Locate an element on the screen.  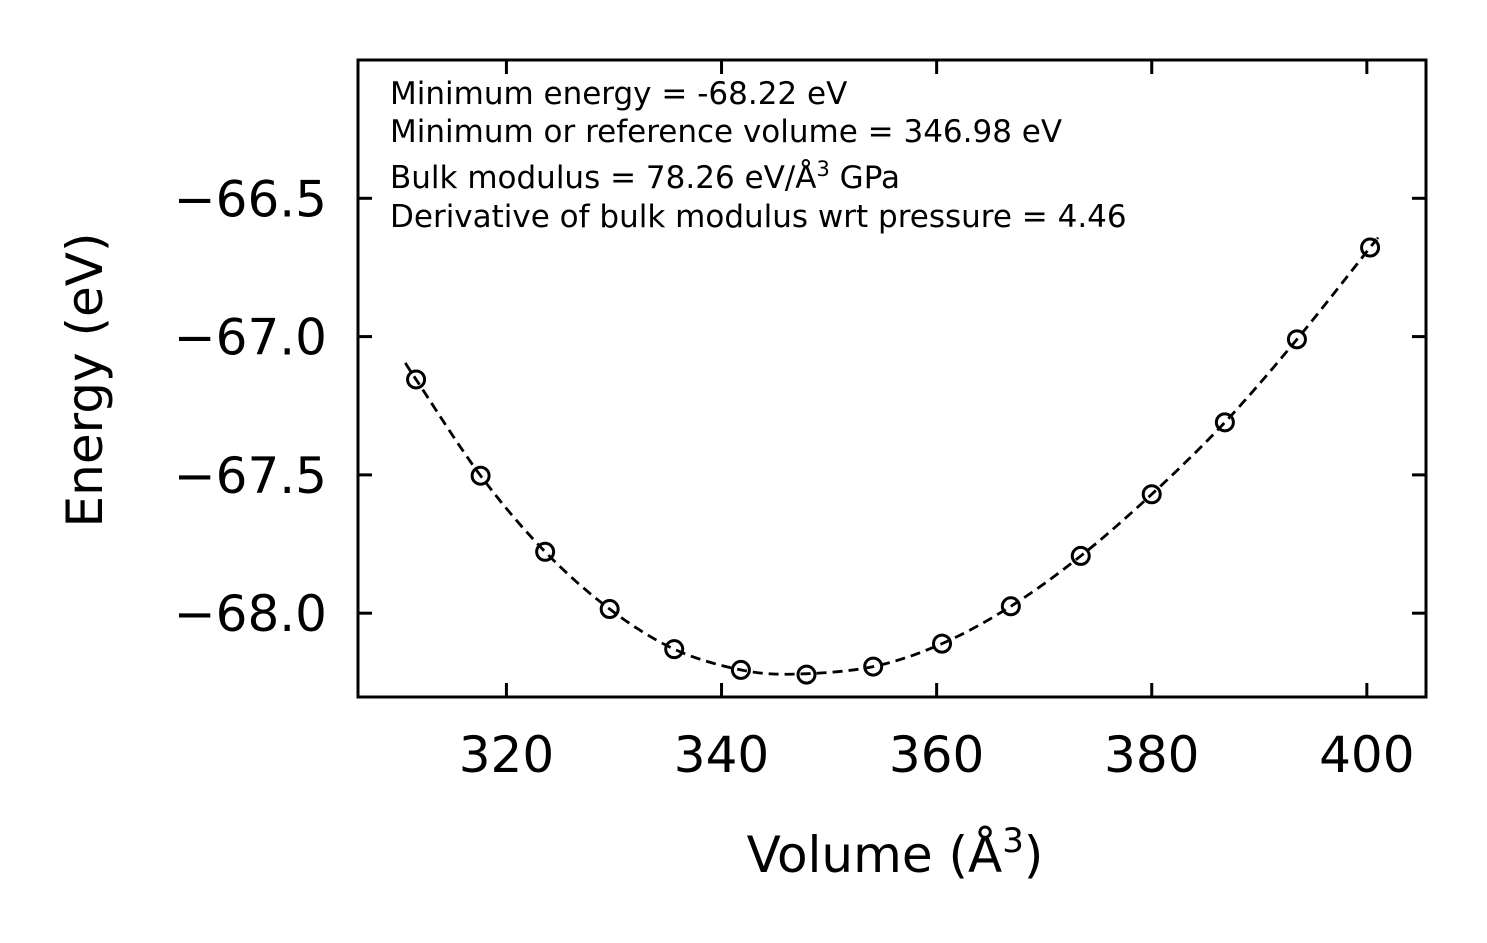
annotation-min-volume: Minimum or reference volume = 346.98 eV is located at coordinates (726, 132).